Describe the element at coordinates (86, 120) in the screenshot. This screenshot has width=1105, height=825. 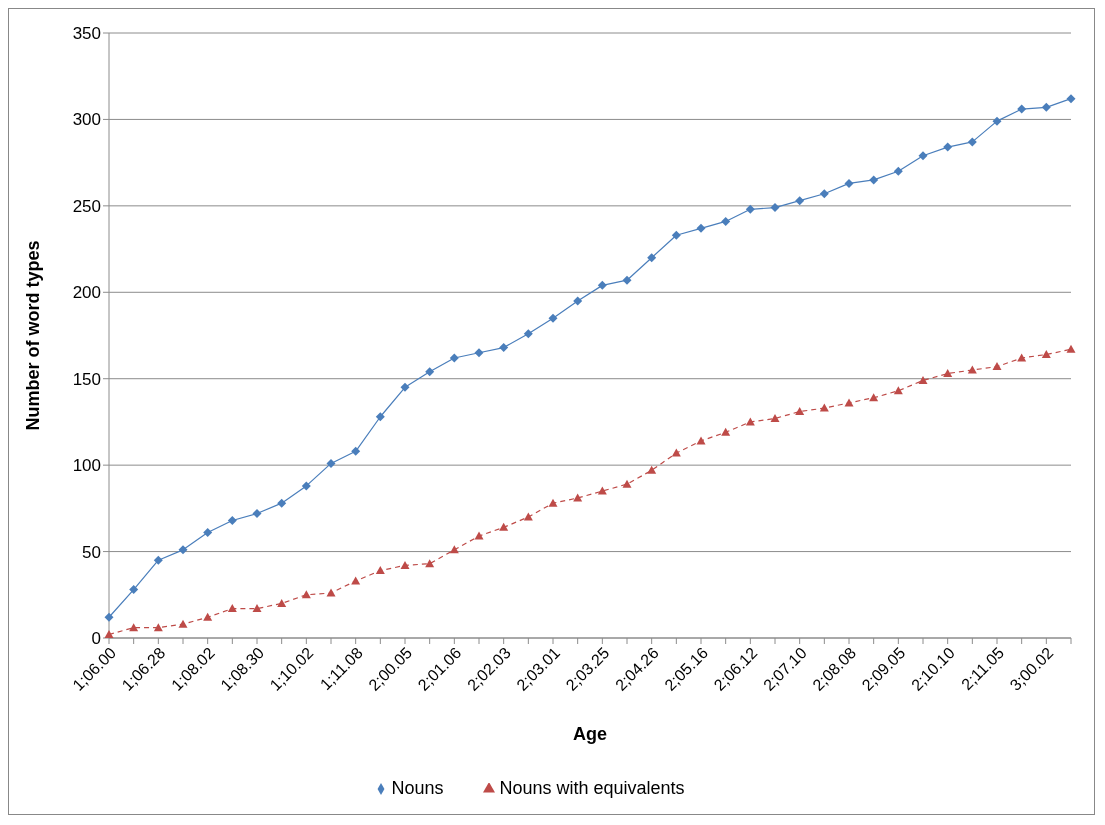
I see `y-tick-label: 300` at that location.